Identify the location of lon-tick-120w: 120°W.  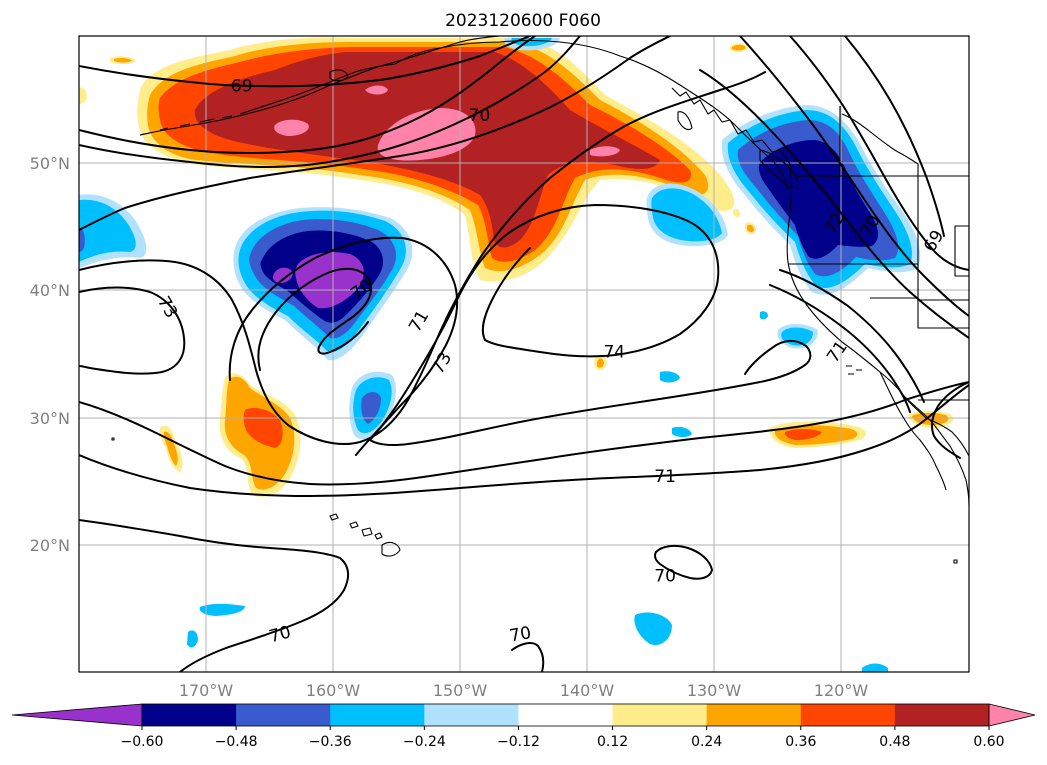
(841, 690).